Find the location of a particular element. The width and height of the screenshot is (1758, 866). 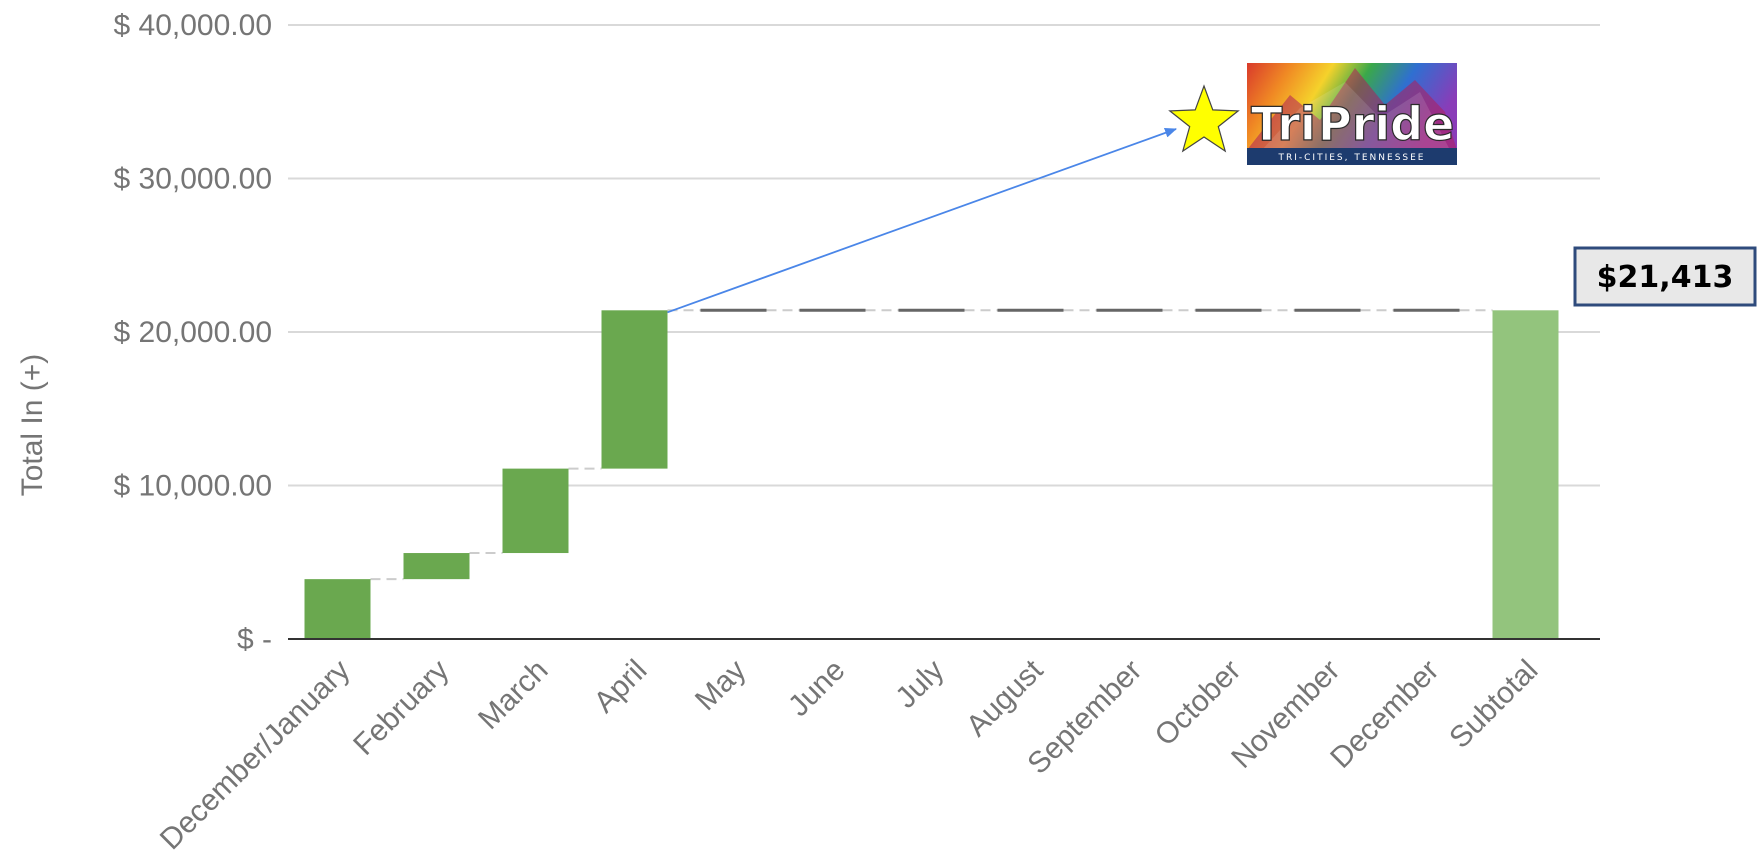

x-tick-label: June is located at coordinates (816, 688).